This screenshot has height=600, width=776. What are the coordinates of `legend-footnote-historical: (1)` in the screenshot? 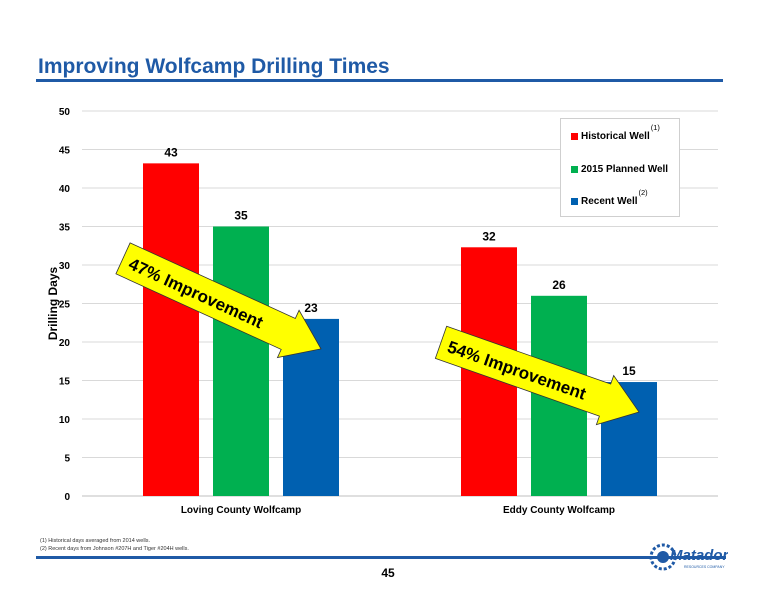 It's located at (655, 127).